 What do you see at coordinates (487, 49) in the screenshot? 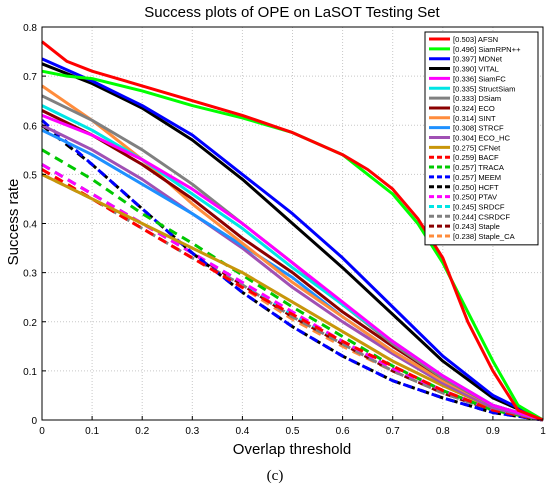
I see `legend-entry-label: [0.496] SiamRPN++` at bounding box center [487, 49].